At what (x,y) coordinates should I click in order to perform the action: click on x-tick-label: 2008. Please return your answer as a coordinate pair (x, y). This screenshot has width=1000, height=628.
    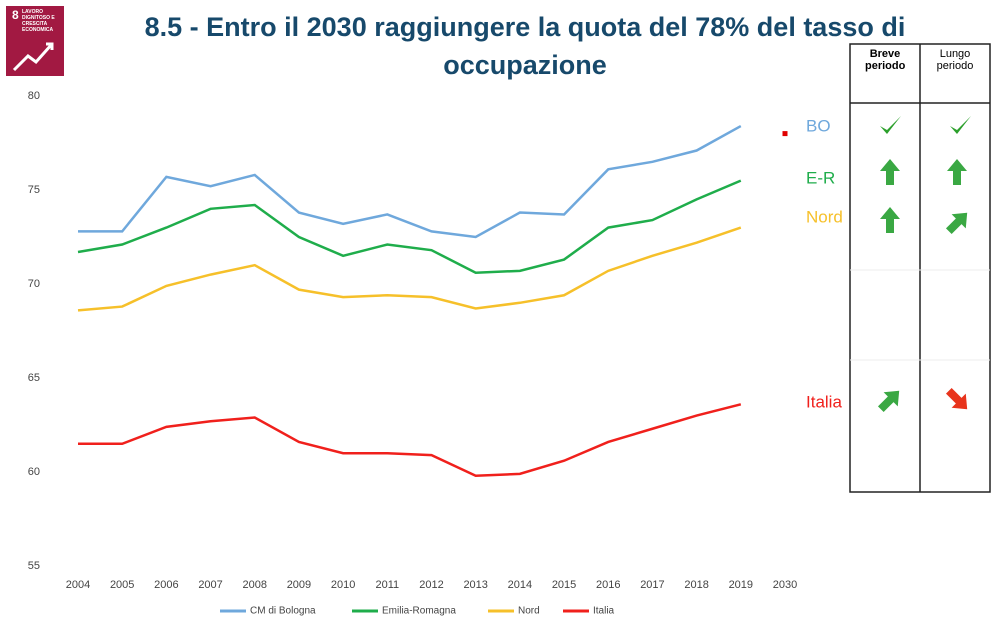
    Looking at the image, I should click on (255, 585).